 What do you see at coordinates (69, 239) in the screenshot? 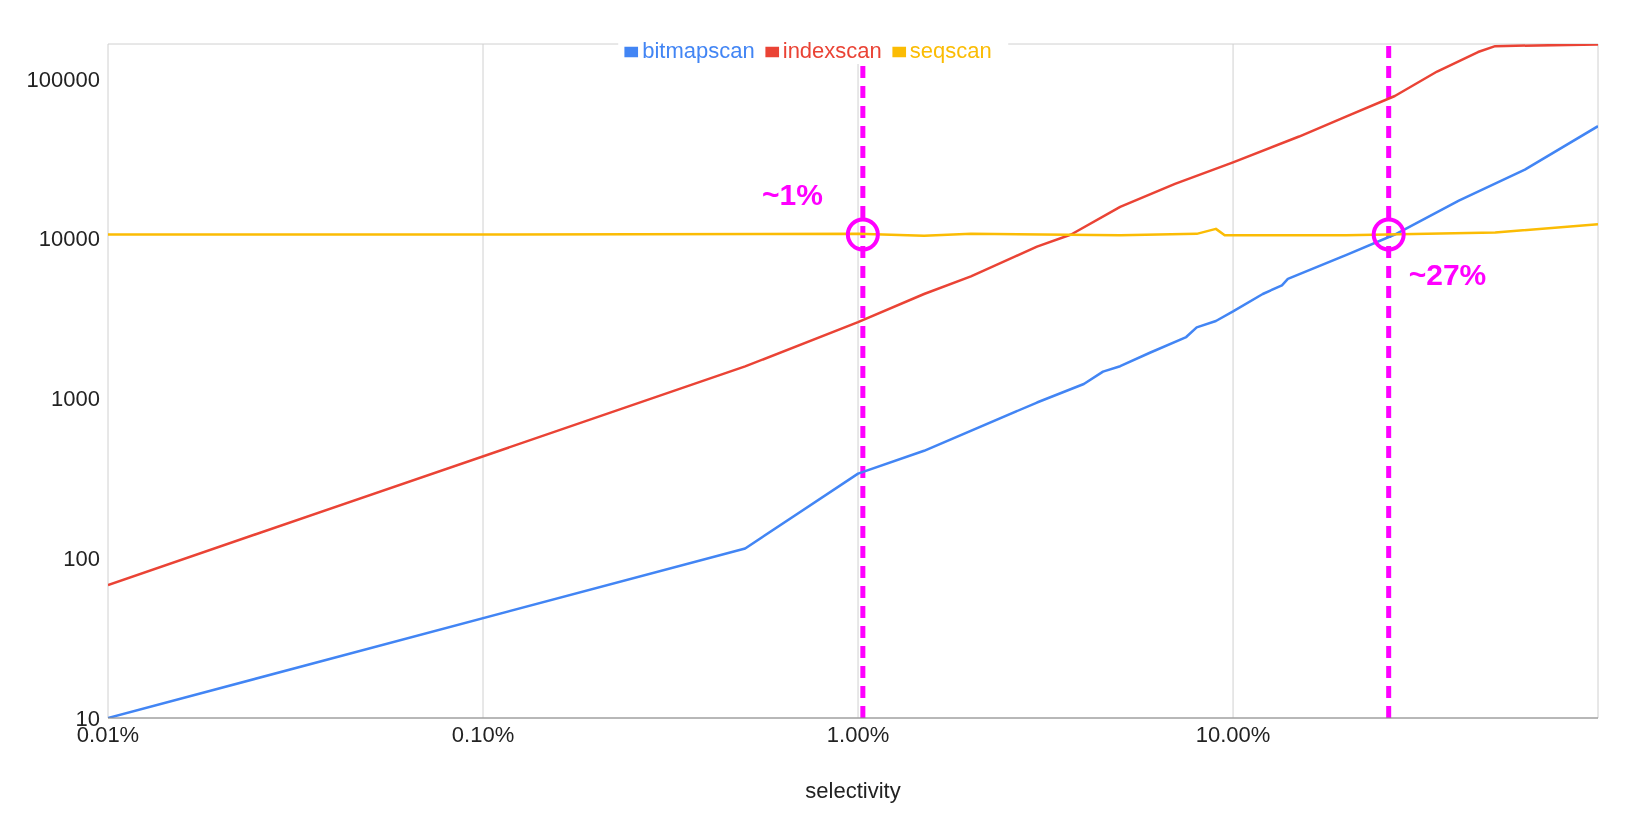
I see `y-tick-label: 10000` at bounding box center [69, 239].